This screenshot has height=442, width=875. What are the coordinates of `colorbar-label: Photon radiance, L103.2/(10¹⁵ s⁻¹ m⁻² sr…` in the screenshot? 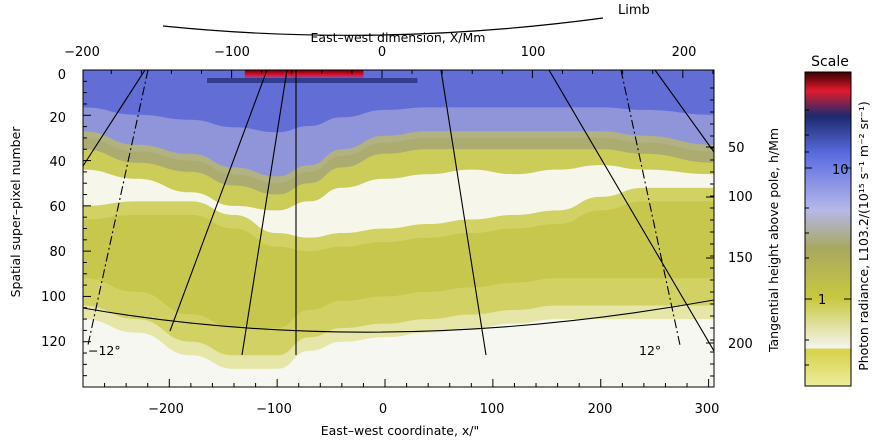 It's located at (863, 236).